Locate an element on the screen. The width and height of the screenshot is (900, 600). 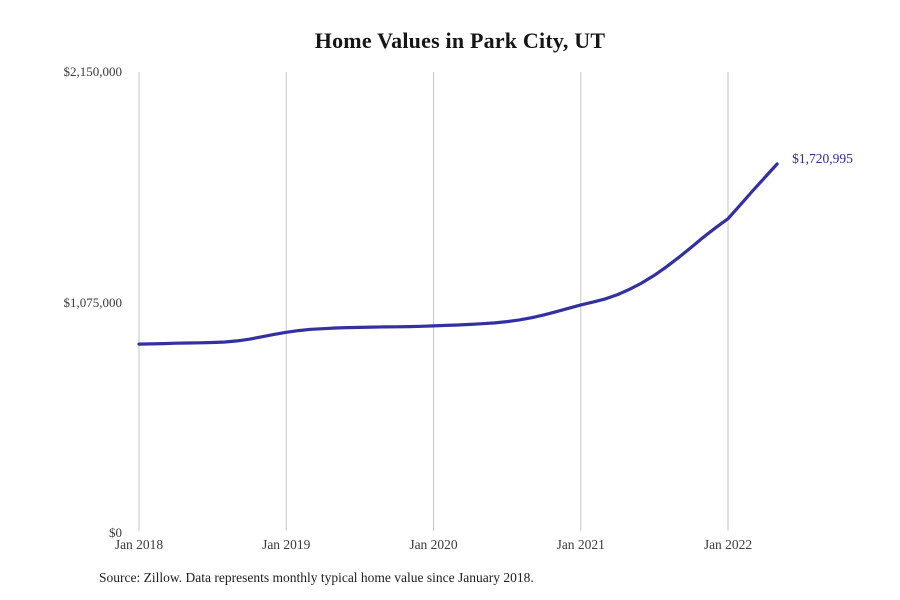
latest-value-label: $1,720,995 is located at coordinates (822, 158).